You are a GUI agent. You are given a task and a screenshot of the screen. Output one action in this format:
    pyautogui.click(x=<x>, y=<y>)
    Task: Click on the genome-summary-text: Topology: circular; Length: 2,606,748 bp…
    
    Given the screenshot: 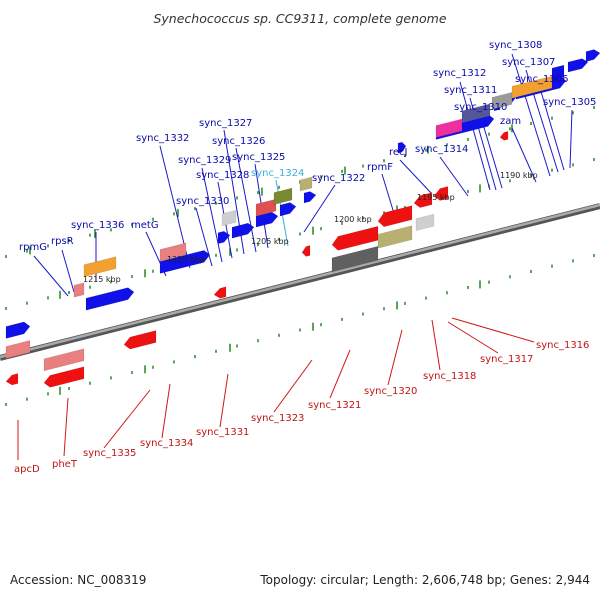 What is the action you would take?
    pyautogui.click(x=425, y=580)
    